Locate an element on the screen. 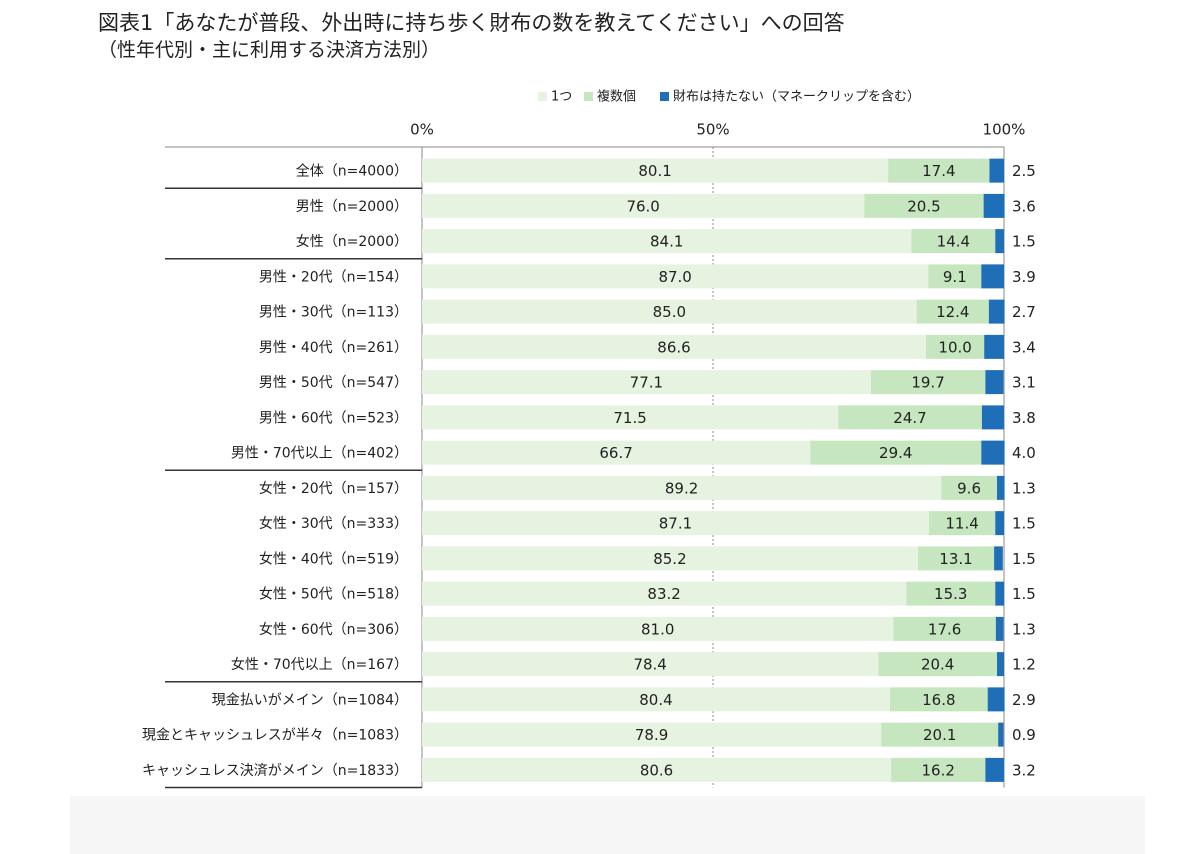 The image size is (1200, 854). data-label-multiple: 13.1 is located at coordinates (955, 559).